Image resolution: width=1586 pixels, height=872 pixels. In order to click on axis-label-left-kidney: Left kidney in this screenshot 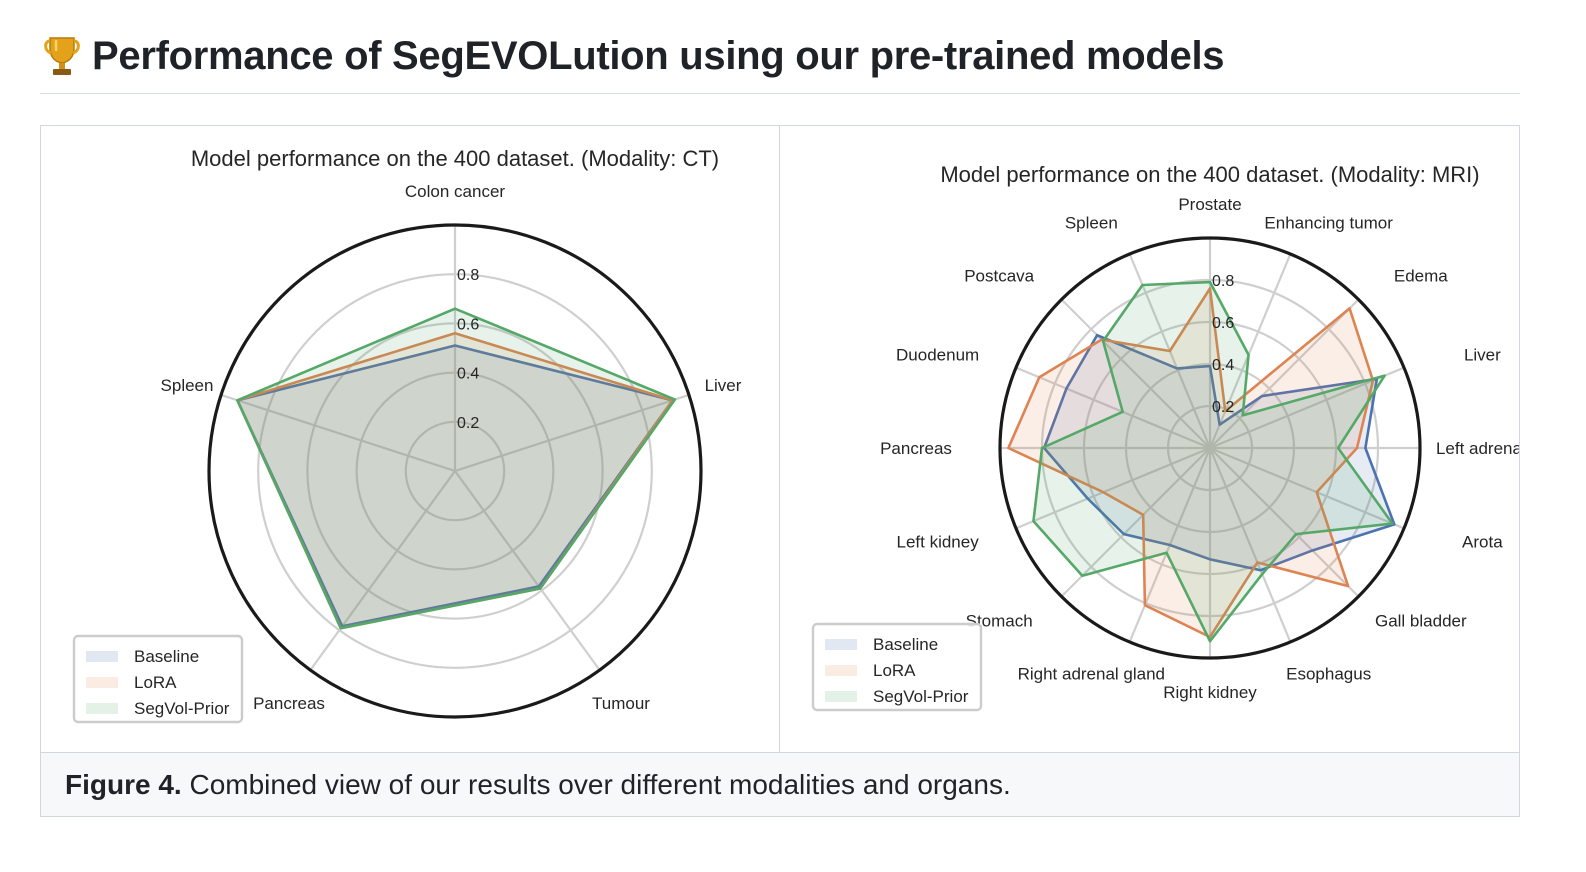, I will do `click(938, 541)`.